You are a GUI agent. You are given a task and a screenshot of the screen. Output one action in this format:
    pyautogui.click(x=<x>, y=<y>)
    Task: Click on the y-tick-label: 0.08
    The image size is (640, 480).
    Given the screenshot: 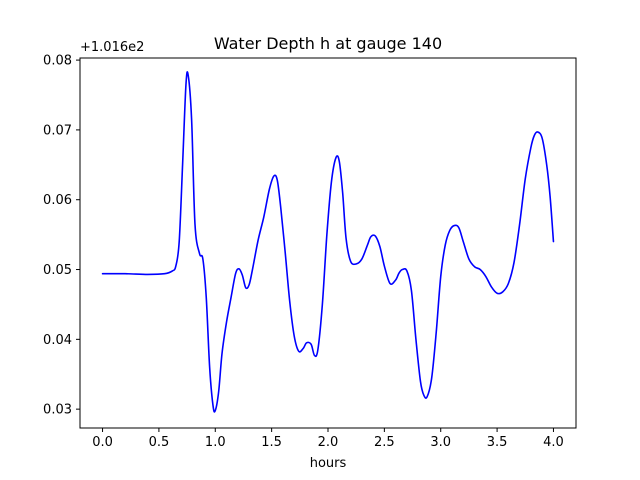 What is the action you would take?
    pyautogui.click(x=57, y=61)
    